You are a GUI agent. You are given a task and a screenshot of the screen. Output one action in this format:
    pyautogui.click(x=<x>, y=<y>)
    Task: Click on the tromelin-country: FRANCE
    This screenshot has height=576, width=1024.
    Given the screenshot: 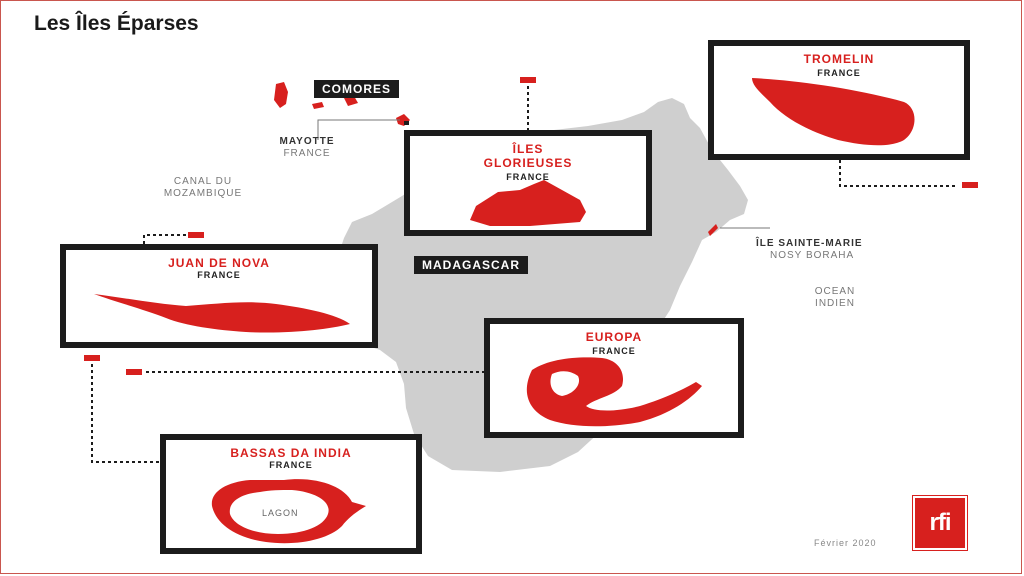 What is the action you would take?
    pyautogui.click(x=839, y=73)
    